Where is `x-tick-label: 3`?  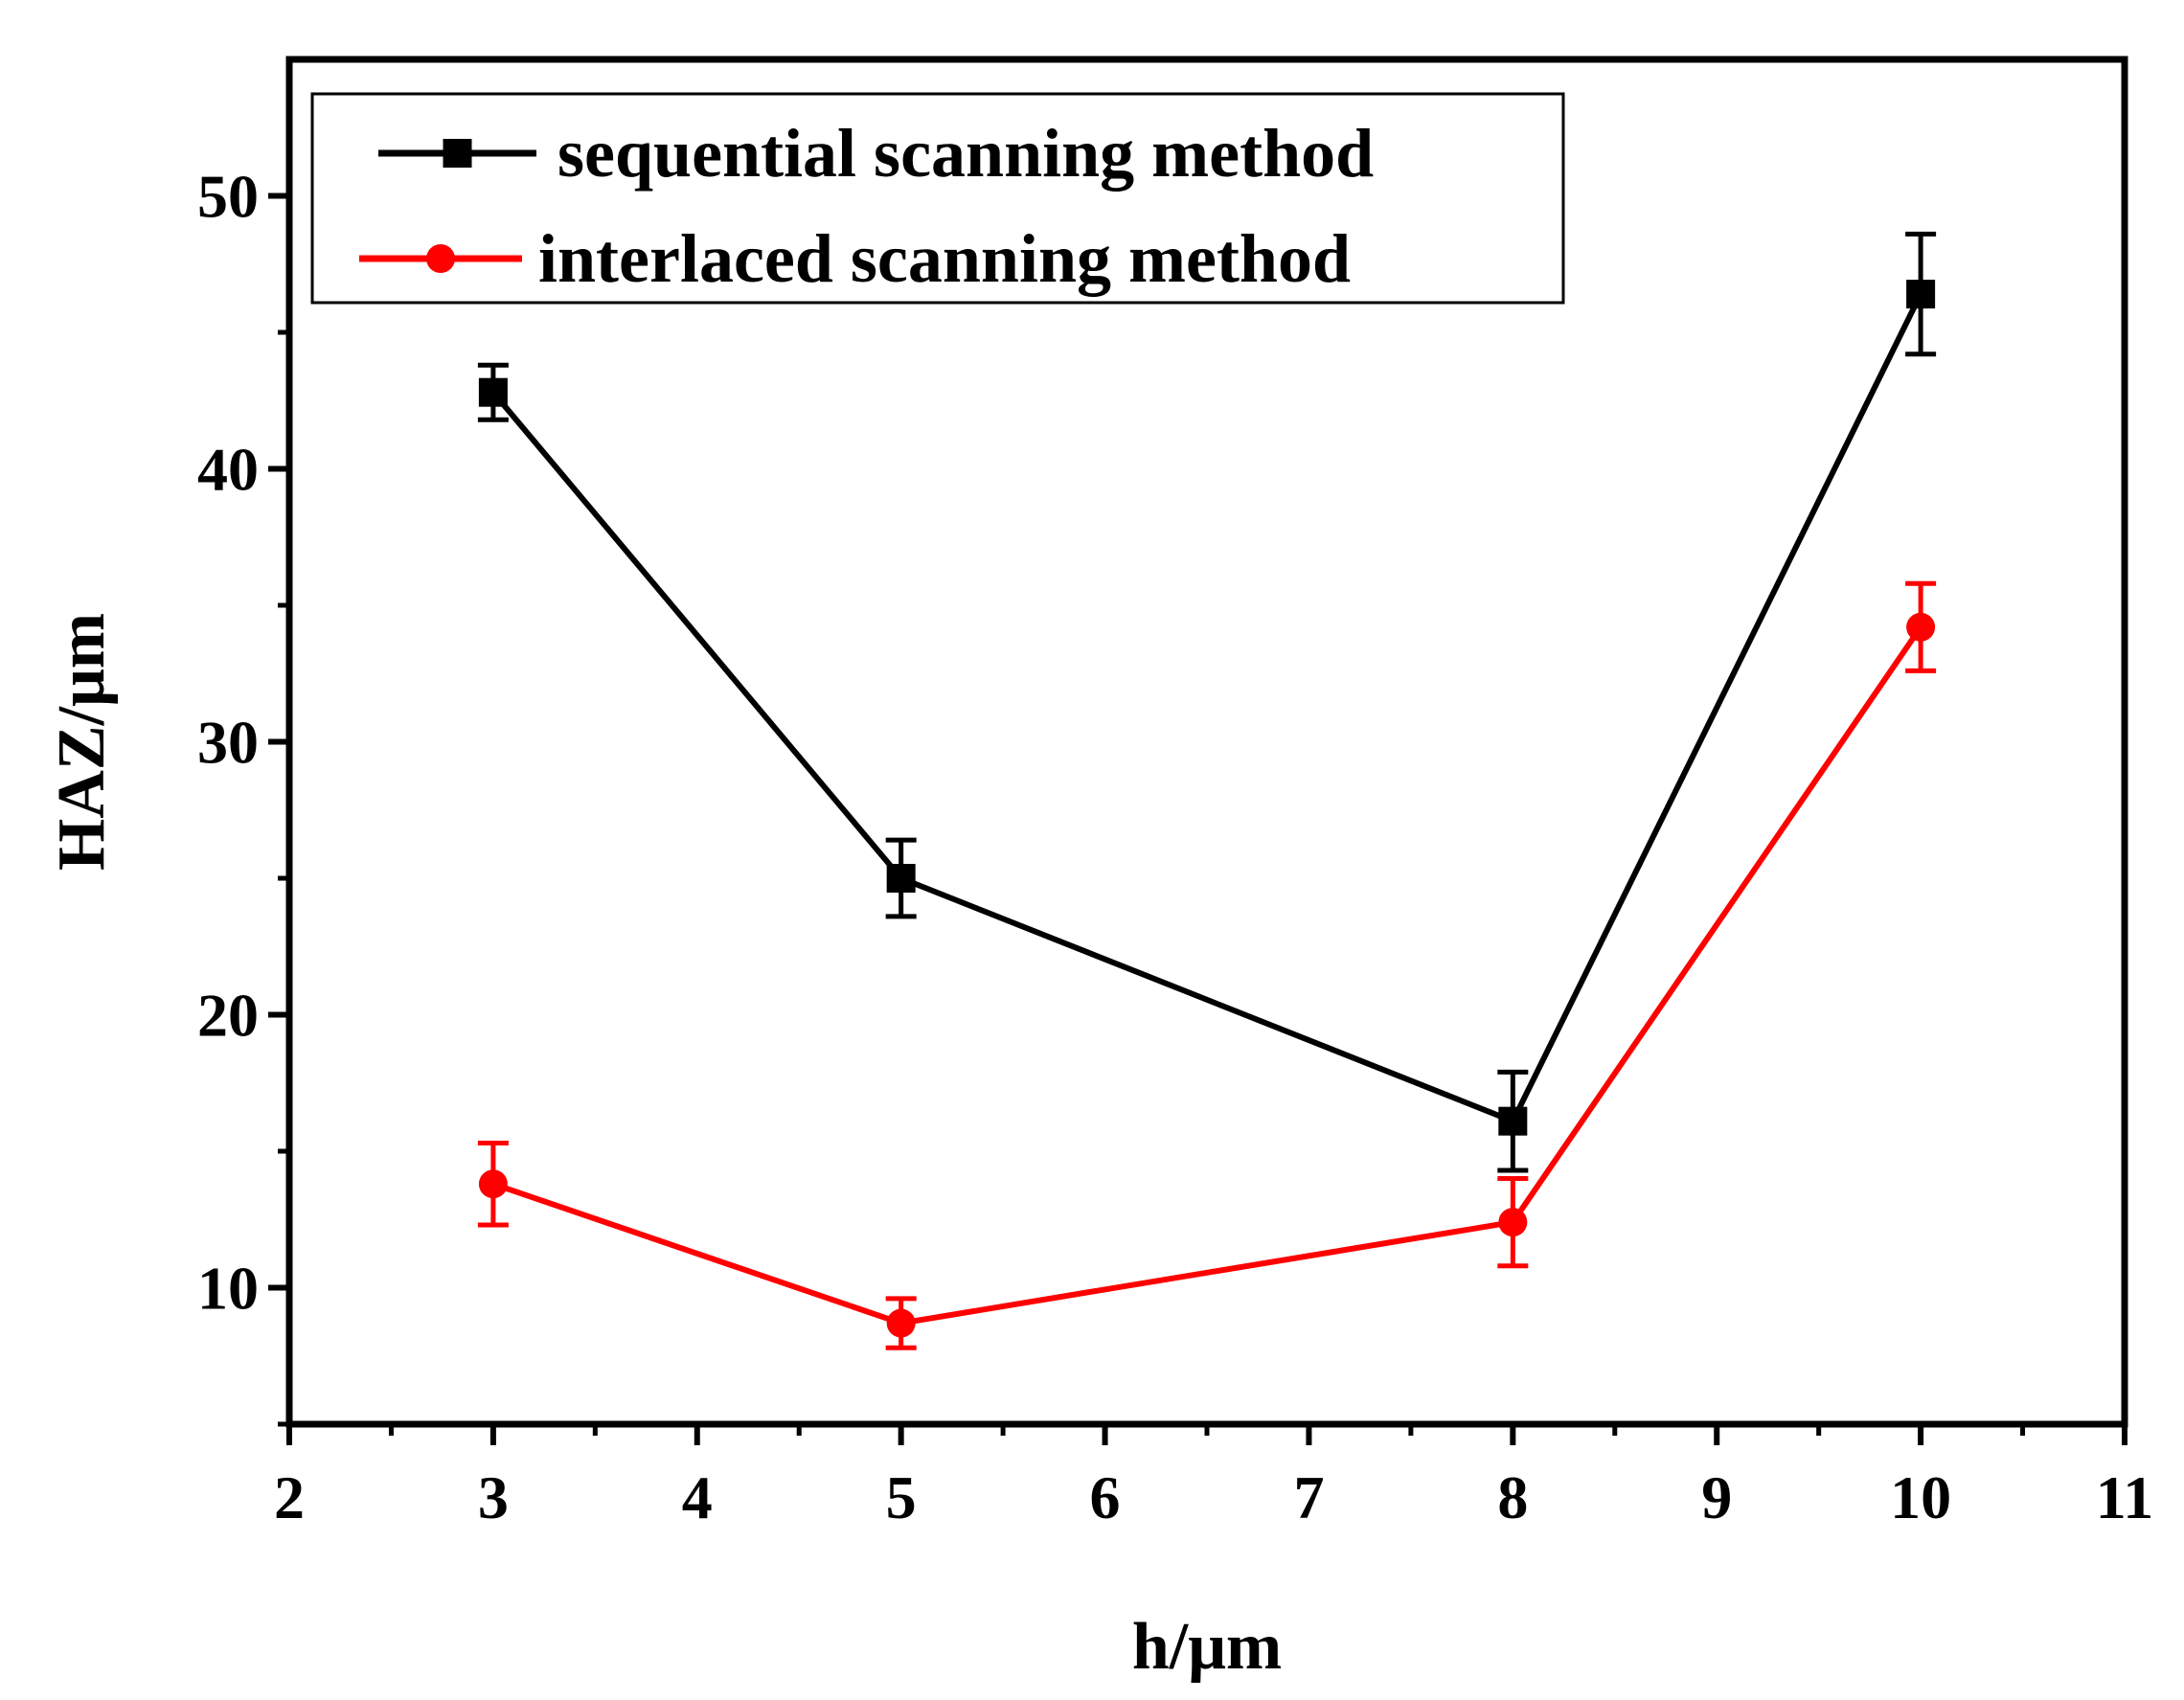
x-tick-label: 3 is located at coordinates (494, 1497).